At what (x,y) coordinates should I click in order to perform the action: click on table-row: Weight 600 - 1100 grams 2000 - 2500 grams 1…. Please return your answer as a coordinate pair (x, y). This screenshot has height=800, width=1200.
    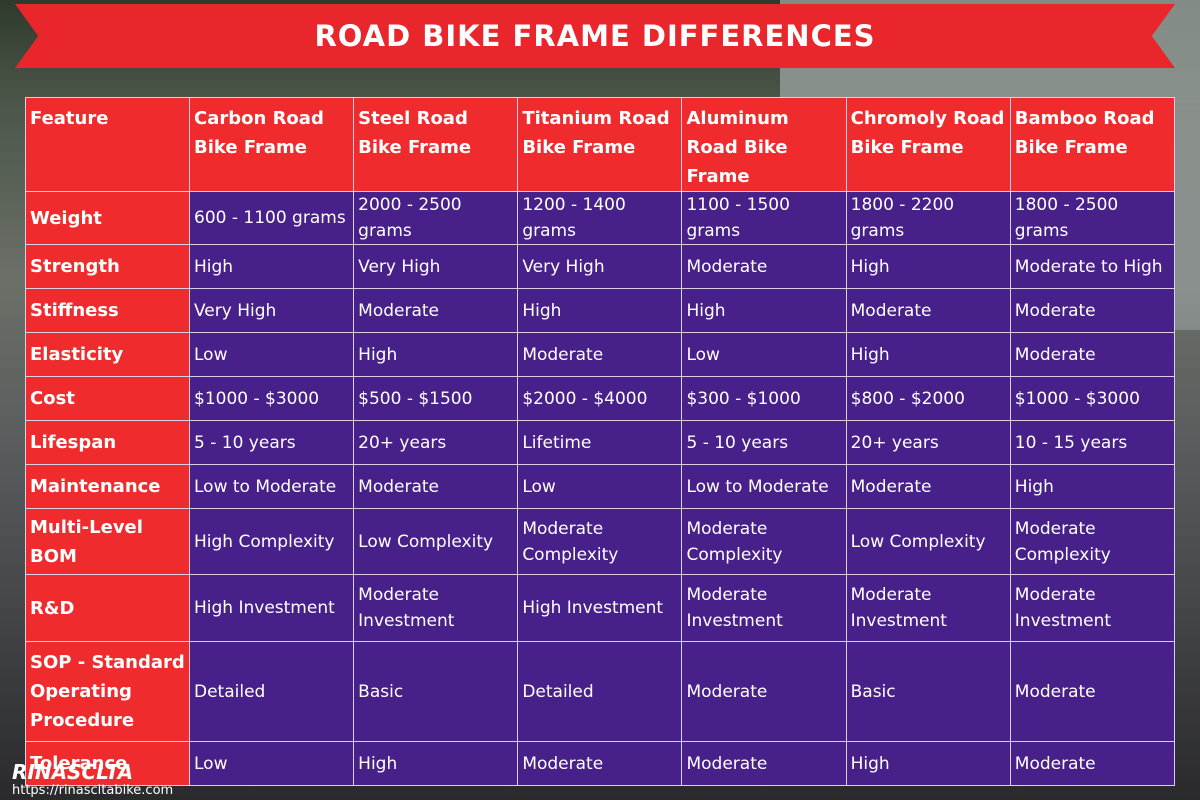
    Looking at the image, I should click on (600, 218).